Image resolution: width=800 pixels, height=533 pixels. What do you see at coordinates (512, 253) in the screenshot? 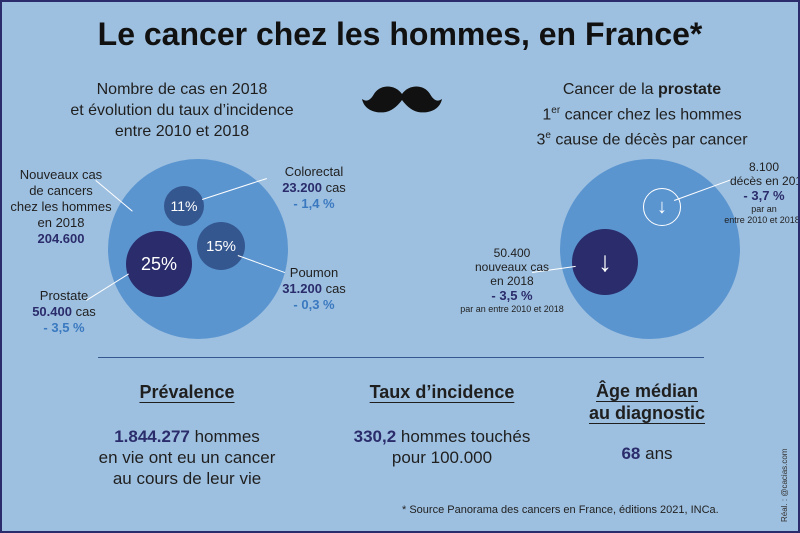
I see `cases-value: 50.400` at bounding box center [512, 253].